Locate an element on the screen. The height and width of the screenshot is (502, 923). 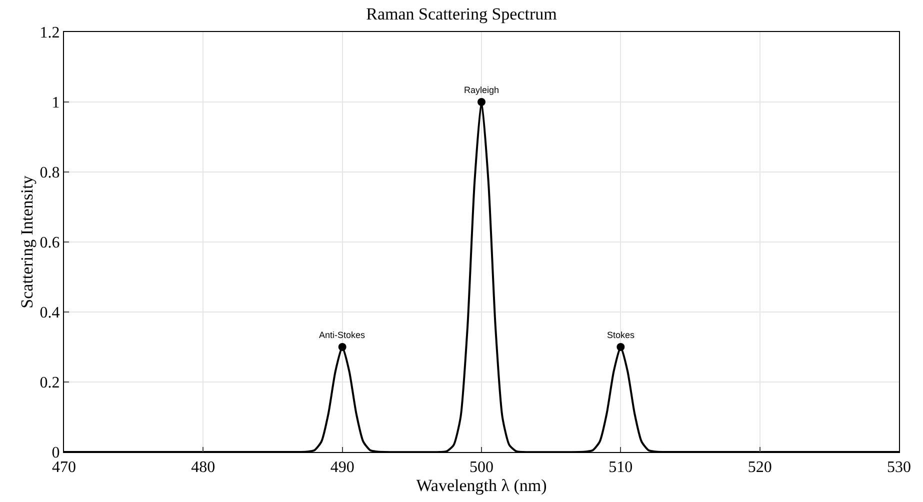
annotation: Anti-Stokes is located at coordinates (342, 335).